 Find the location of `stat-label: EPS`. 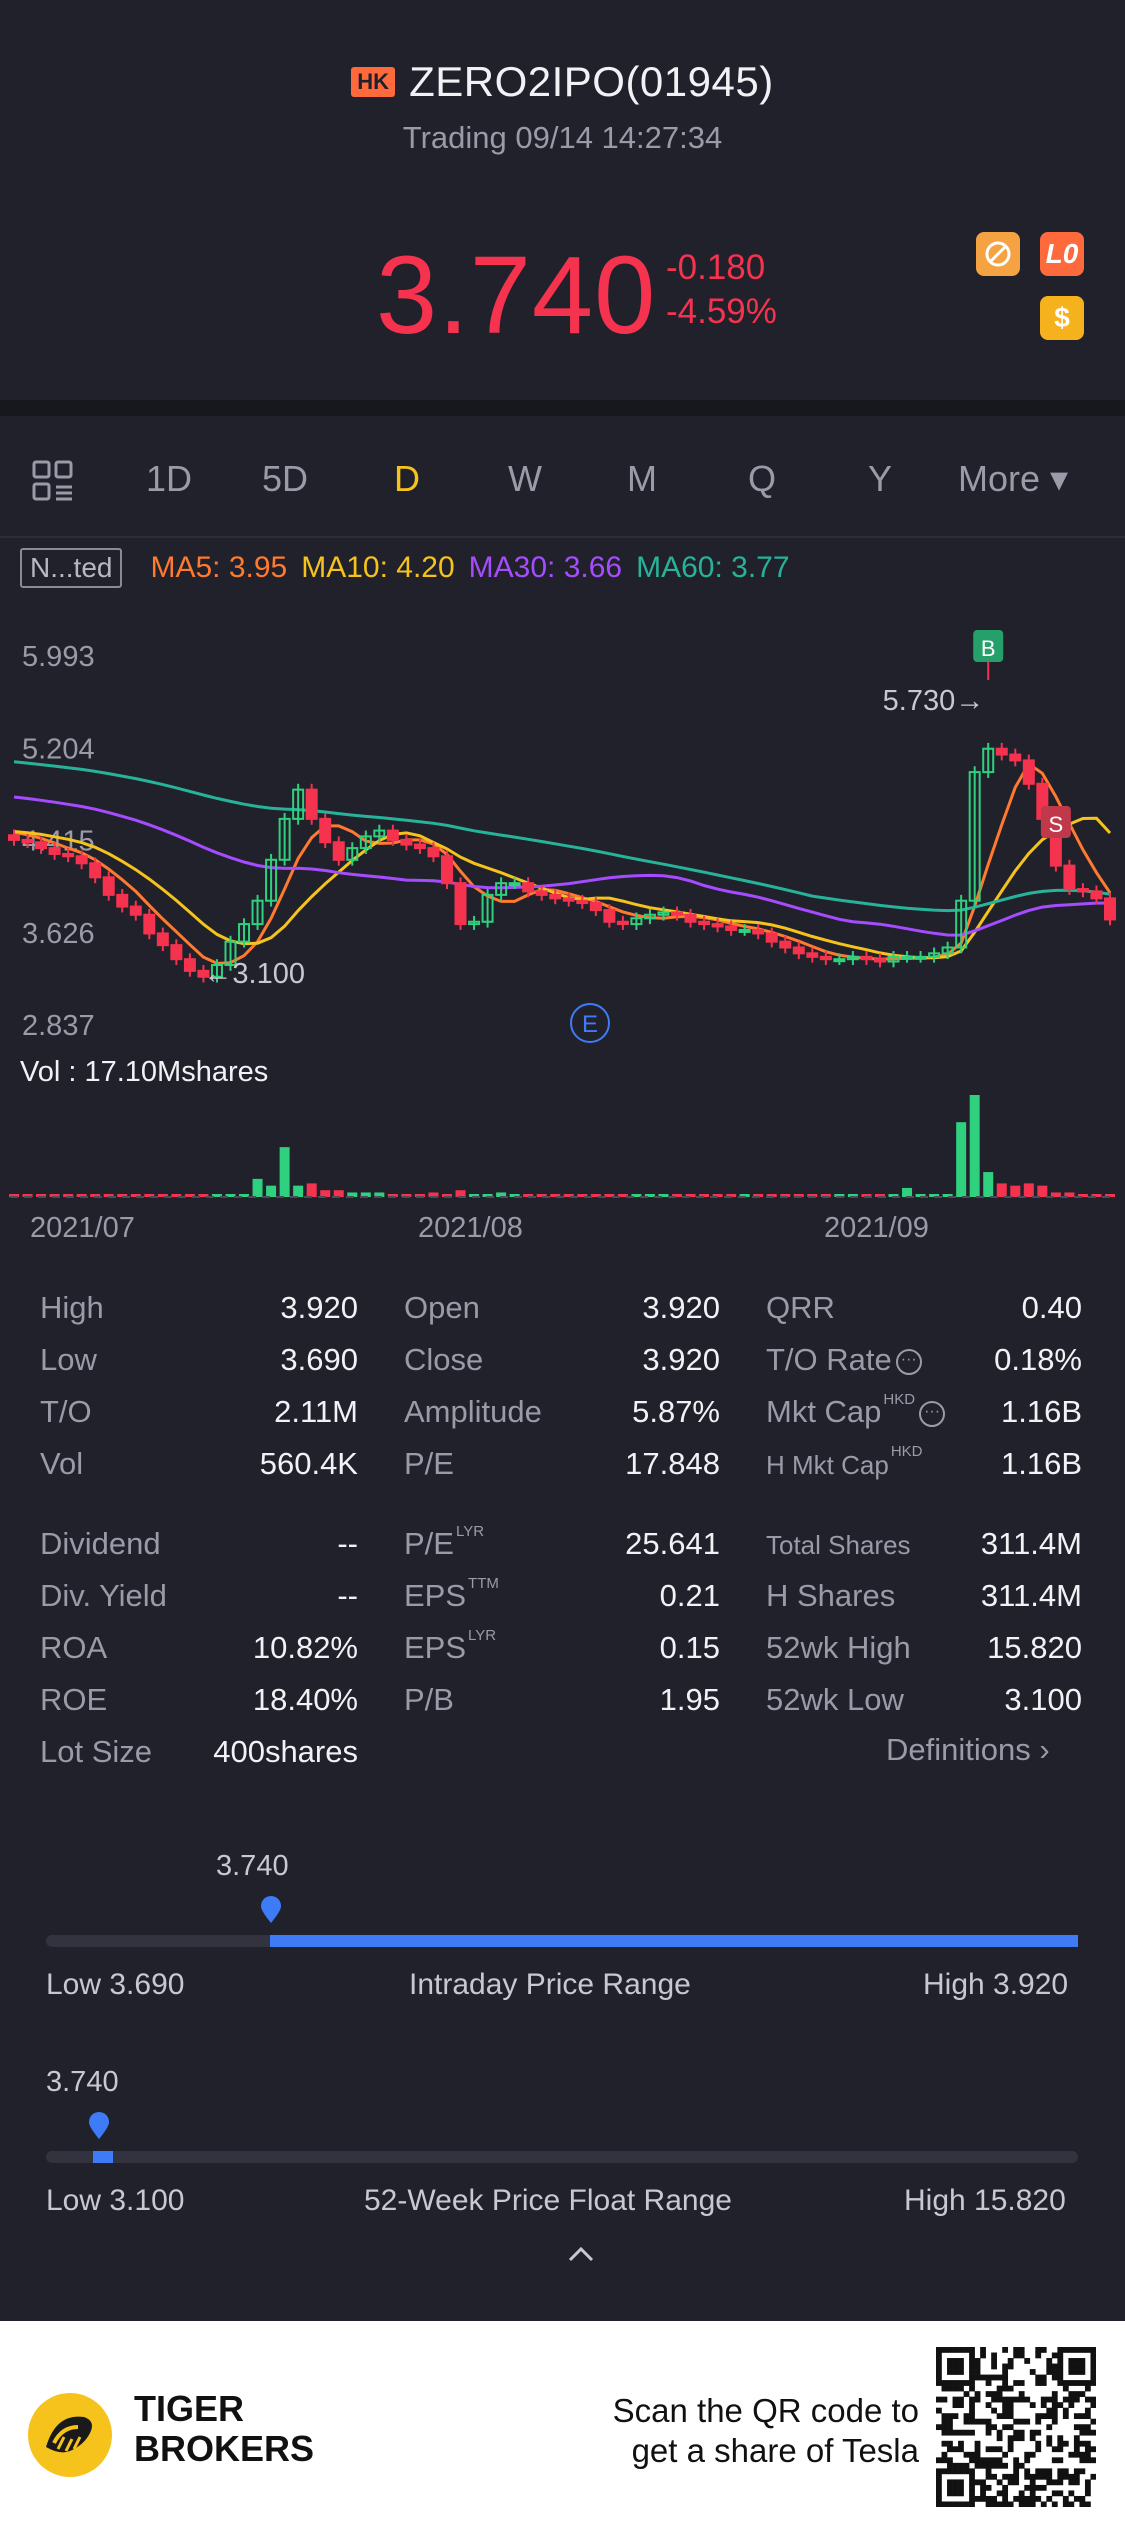

stat-label: EPS is located at coordinates (435, 1647).